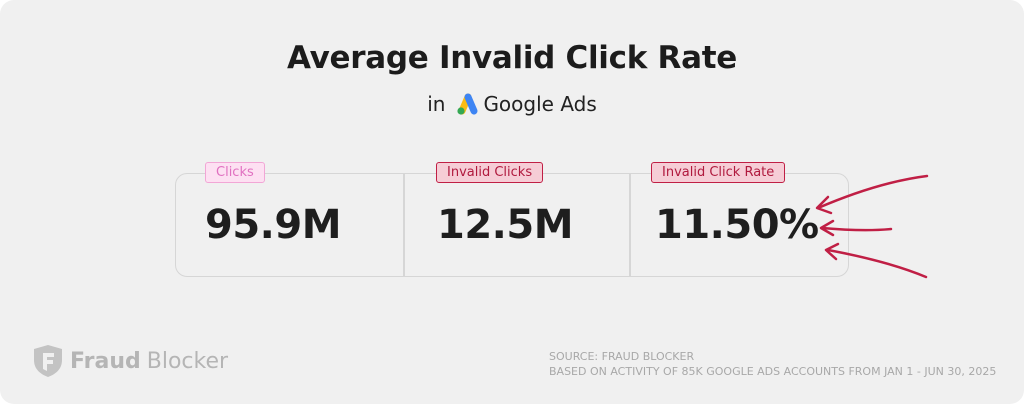 This screenshot has height=404, width=1024. I want to click on subtitle: in Google Ads, so click(512, 104).